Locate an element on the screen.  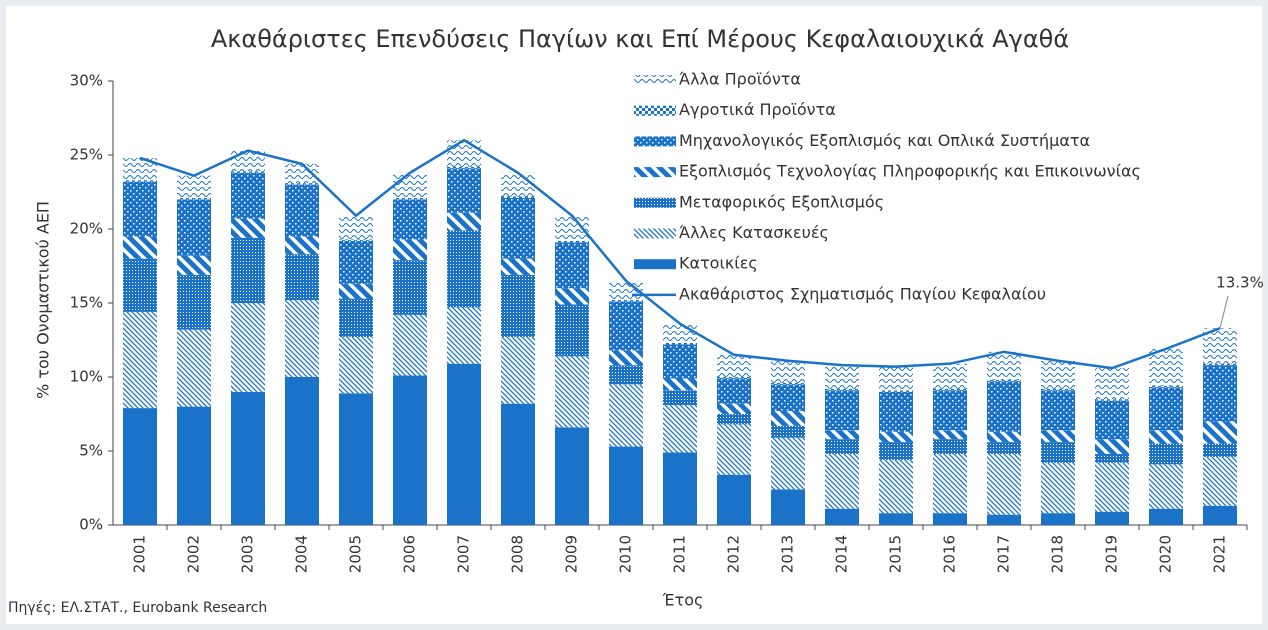
x-tick-label: 2019 is located at coordinates (1112, 554).